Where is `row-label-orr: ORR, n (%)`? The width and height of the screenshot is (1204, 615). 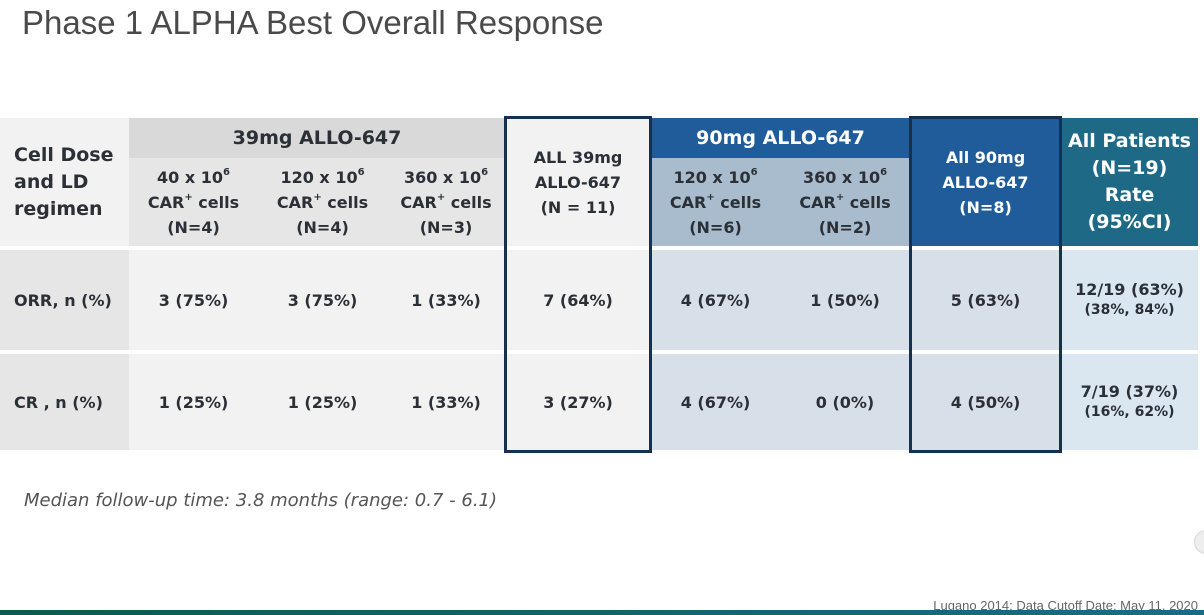
row-label-orr: ORR, n (%) is located at coordinates (64, 300).